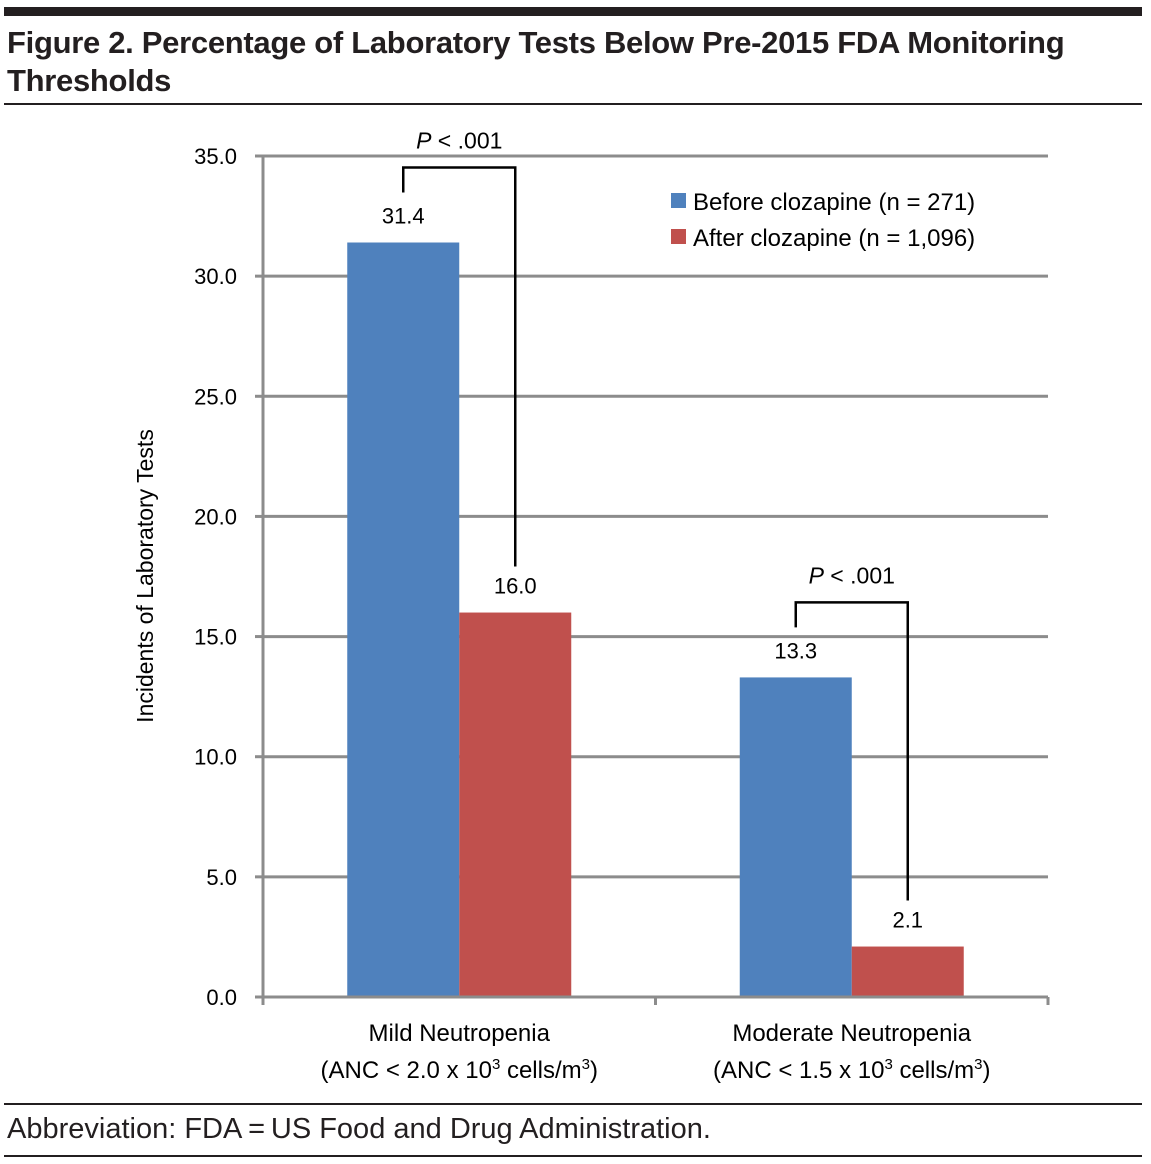 The height and width of the screenshot is (1164, 1151). Describe the element at coordinates (215, 577) in the screenshot. I see `y-tick-labels: 0.0 5.0 10.0 15.0 20.0 25.0 30.0 35.0` at that location.